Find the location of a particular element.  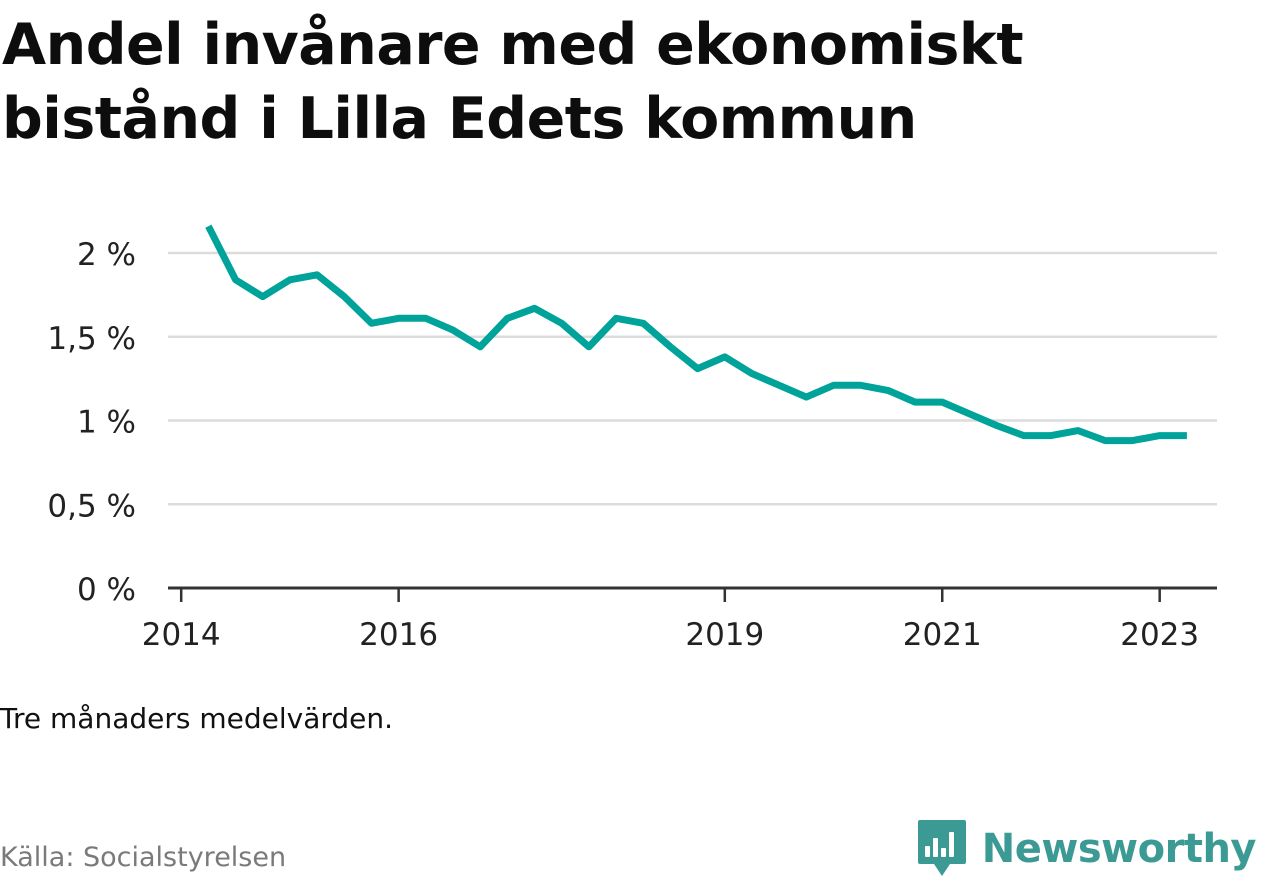

x-tick-label: 2016 is located at coordinates (398, 635).